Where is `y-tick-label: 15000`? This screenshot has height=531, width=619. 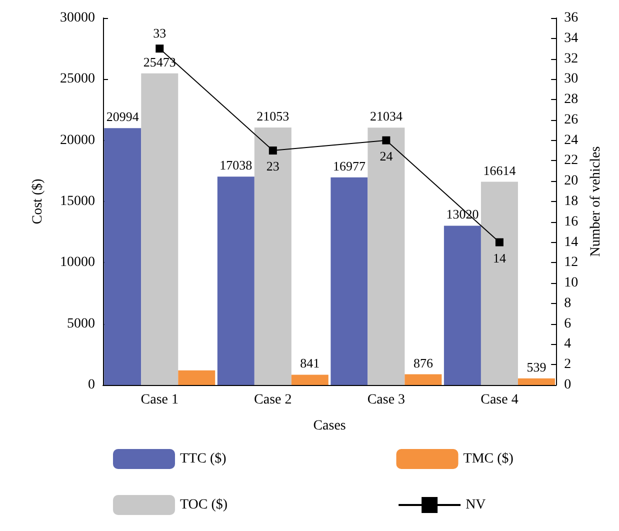
y-tick-label: 15000 is located at coordinates (77, 201).